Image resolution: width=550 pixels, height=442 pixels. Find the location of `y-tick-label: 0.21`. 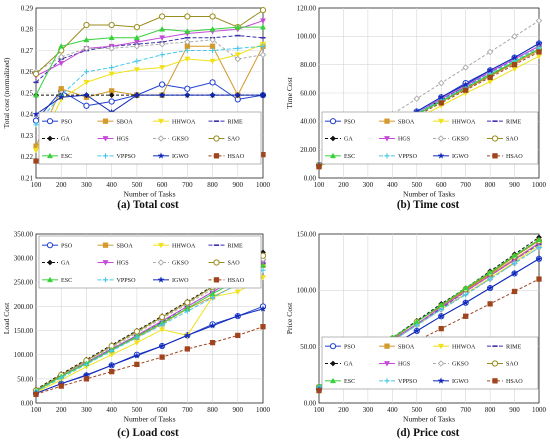

y-tick-label: 0.21 is located at coordinates (27, 178).